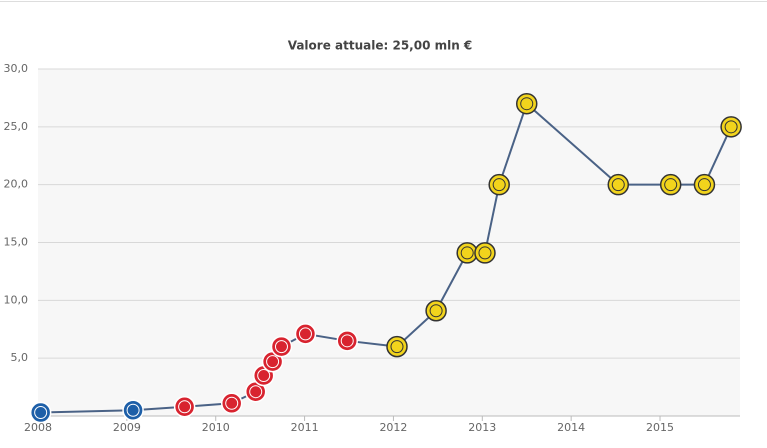 This screenshot has width=767, height=448. I want to click on x-tick-label: 2015, so click(660, 427).